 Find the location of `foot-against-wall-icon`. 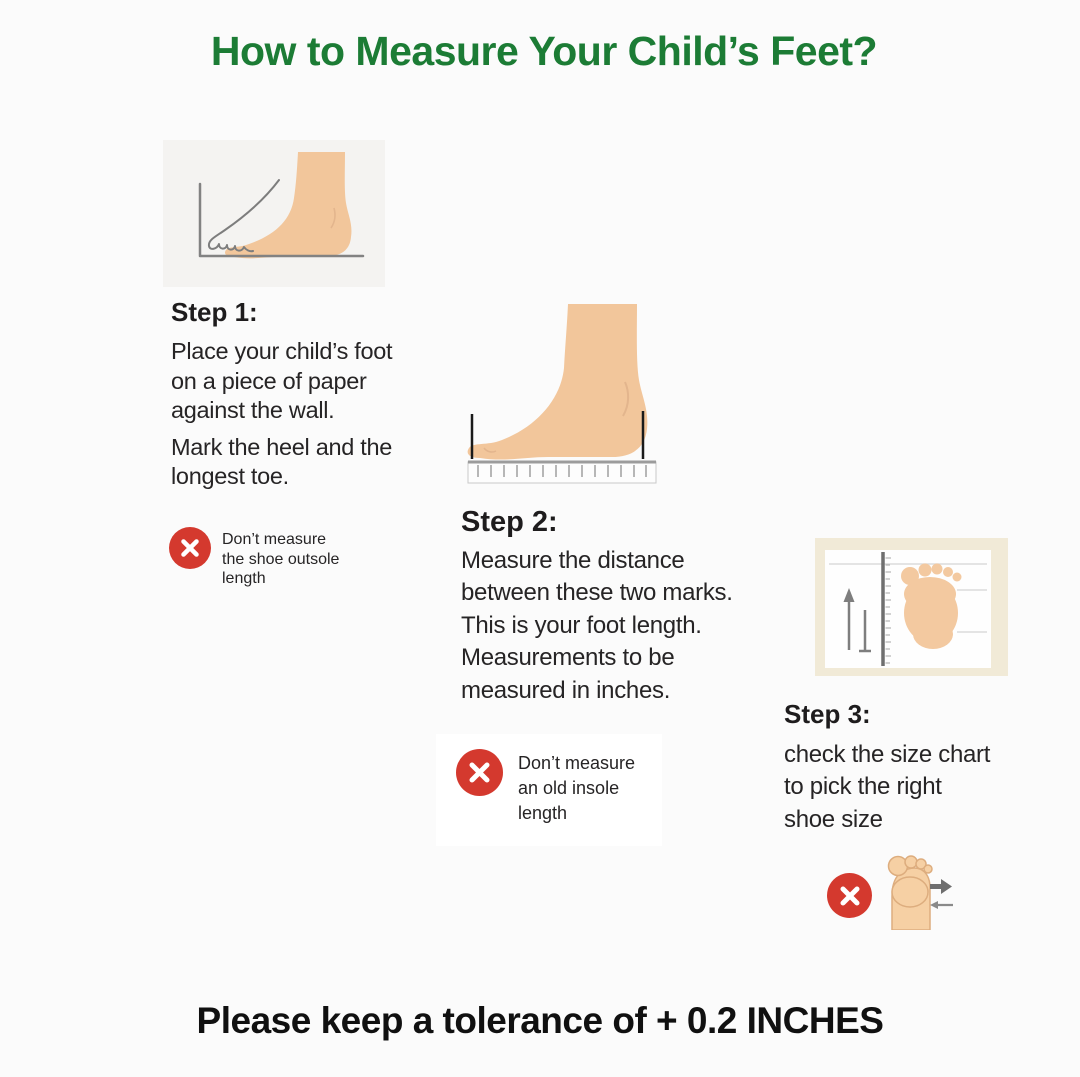

foot-against-wall-icon is located at coordinates (274, 213).